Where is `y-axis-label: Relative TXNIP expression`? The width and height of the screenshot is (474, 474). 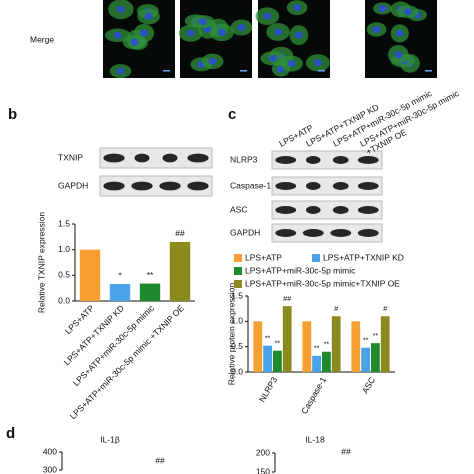 y-axis-label: Relative TXNIP expression is located at coordinates (41, 263).